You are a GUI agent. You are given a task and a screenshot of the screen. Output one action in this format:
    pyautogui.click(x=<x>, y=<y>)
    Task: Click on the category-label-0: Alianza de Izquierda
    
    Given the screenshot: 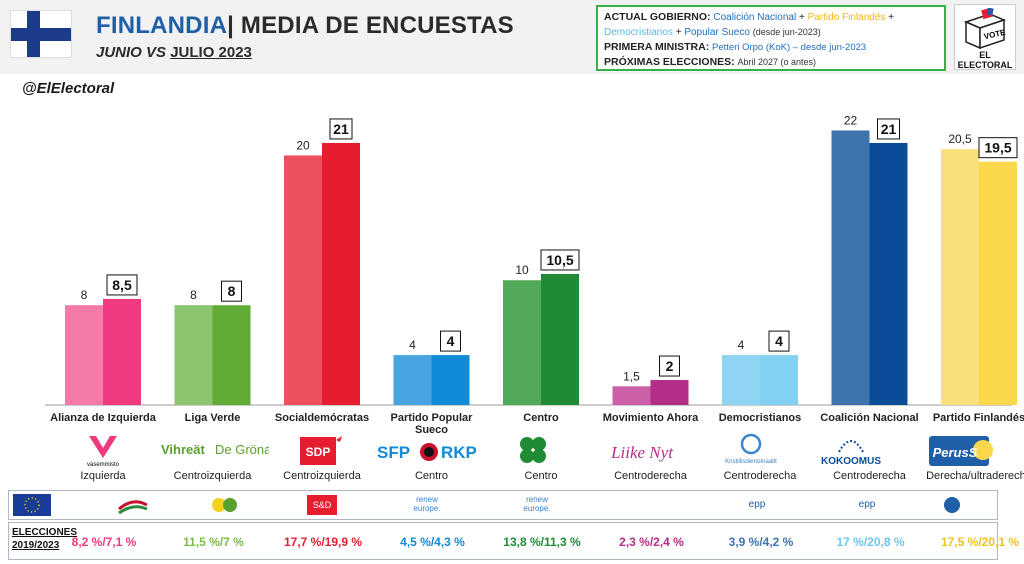 What is the action you would take?
    pyautogui.click(x=103, y=418)
    